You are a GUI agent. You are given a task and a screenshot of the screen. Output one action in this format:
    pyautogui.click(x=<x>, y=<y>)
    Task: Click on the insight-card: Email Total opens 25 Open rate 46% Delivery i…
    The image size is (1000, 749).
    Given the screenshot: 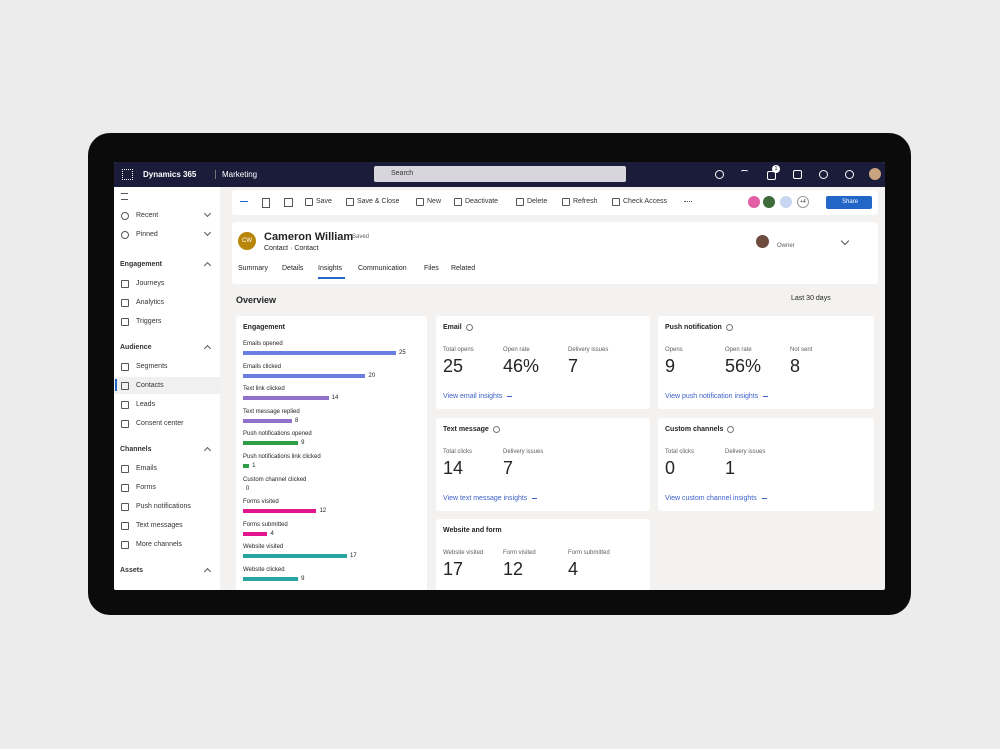 What is the action you would take?
    pyautogui.click(x=543, y=362)
    